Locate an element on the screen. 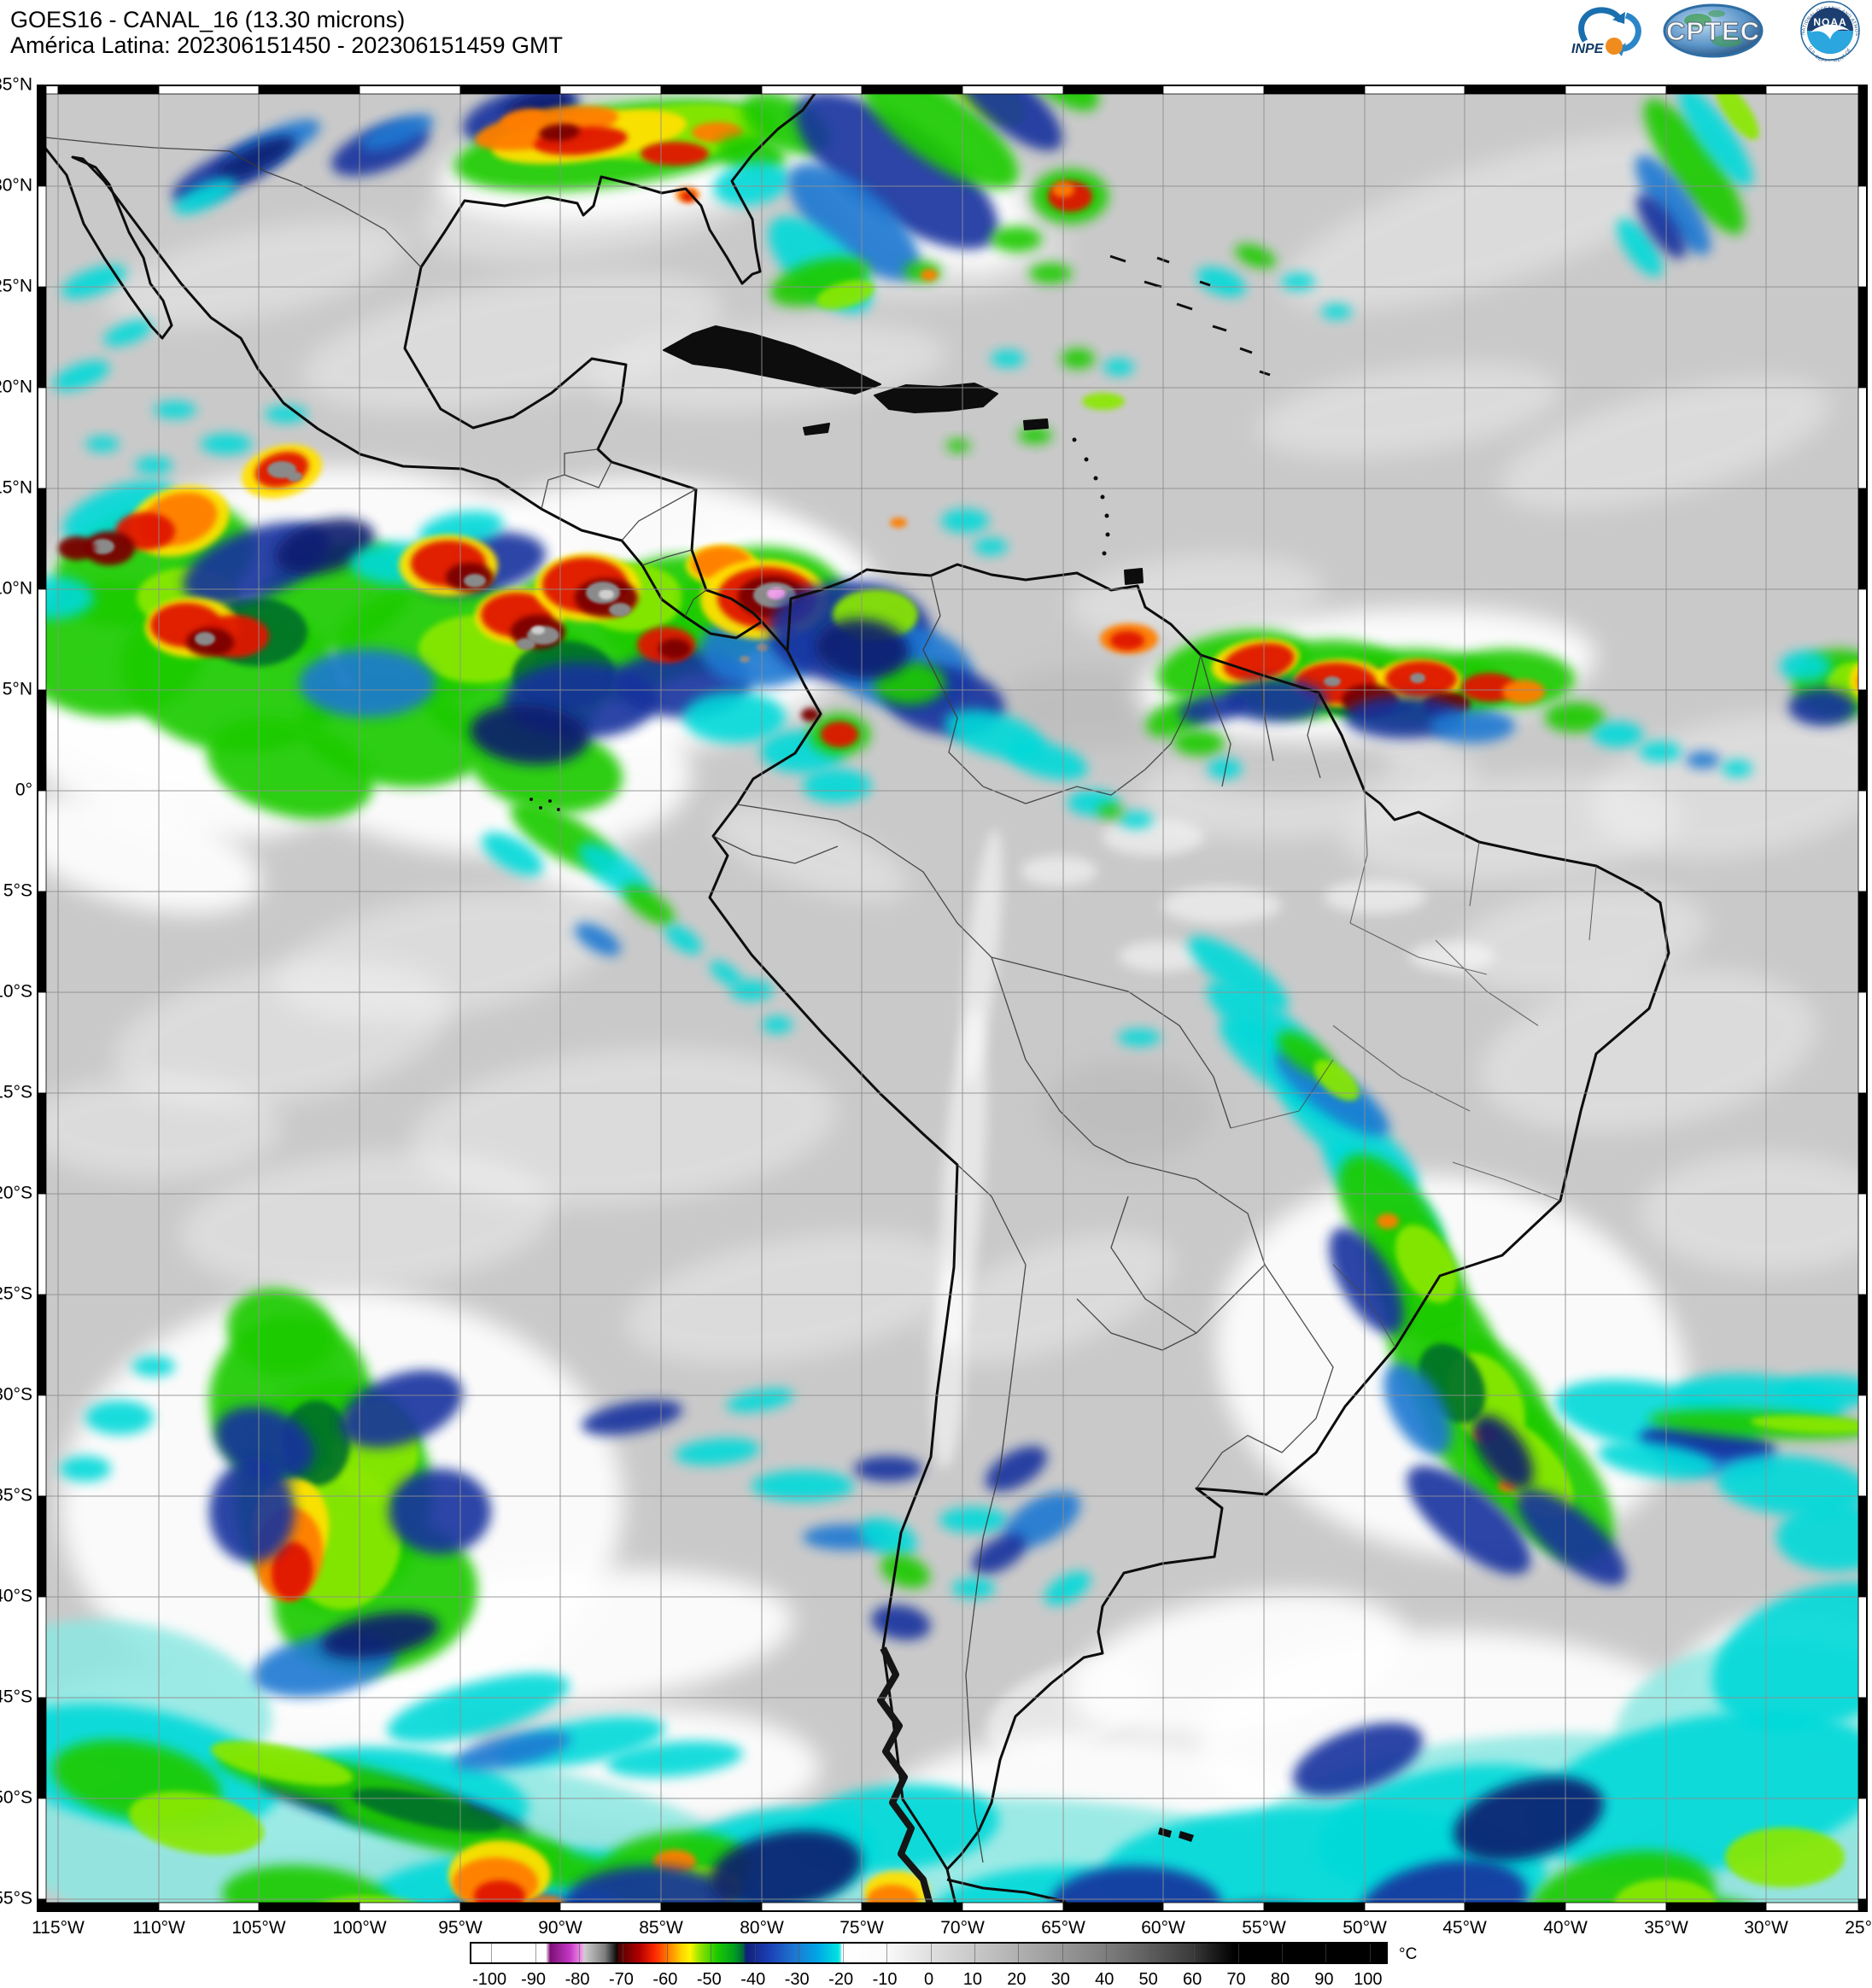 Image resolution: width=1872 pixels, height=1988 pixels. lon-tick-label: 85°W is located at coordinates (661, 1928).